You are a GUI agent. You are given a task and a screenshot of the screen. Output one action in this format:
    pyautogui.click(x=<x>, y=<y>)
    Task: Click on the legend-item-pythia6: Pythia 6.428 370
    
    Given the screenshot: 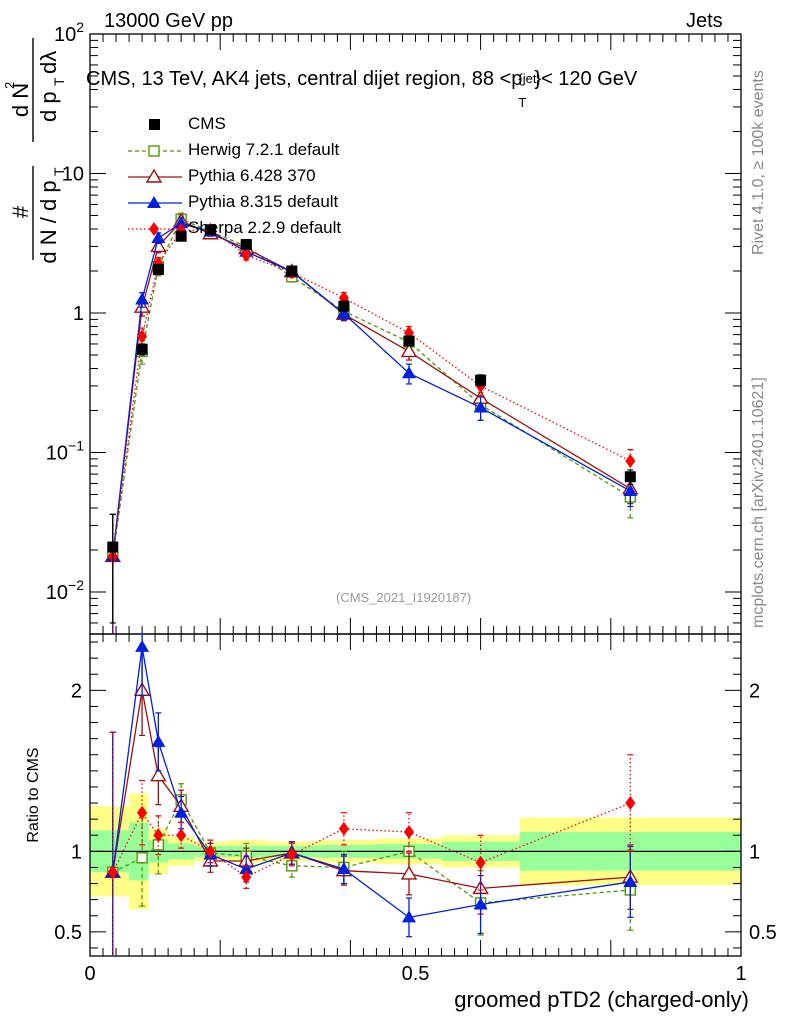 What is the action you would take?
    pyautogui.click(x=256, y=177)
    